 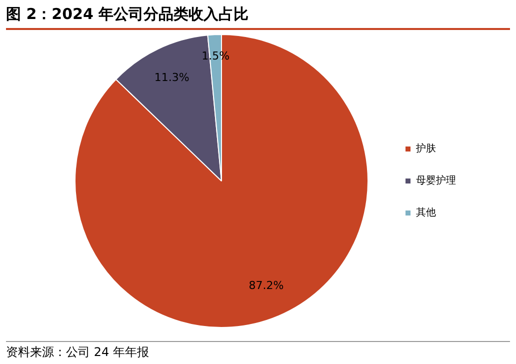 I want to click on data-label: 87.2%, so click(x=266, y=285).